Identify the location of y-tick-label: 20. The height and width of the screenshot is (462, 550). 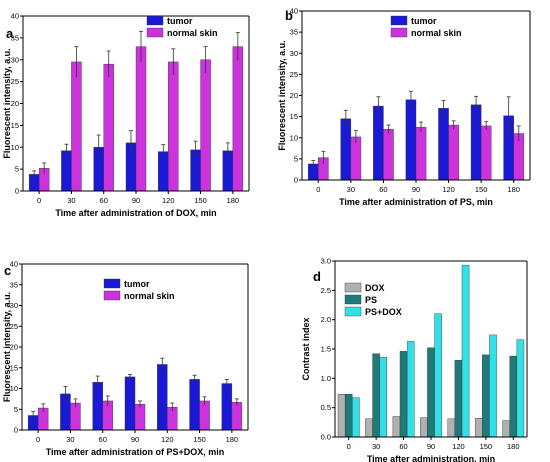
(15, 103).